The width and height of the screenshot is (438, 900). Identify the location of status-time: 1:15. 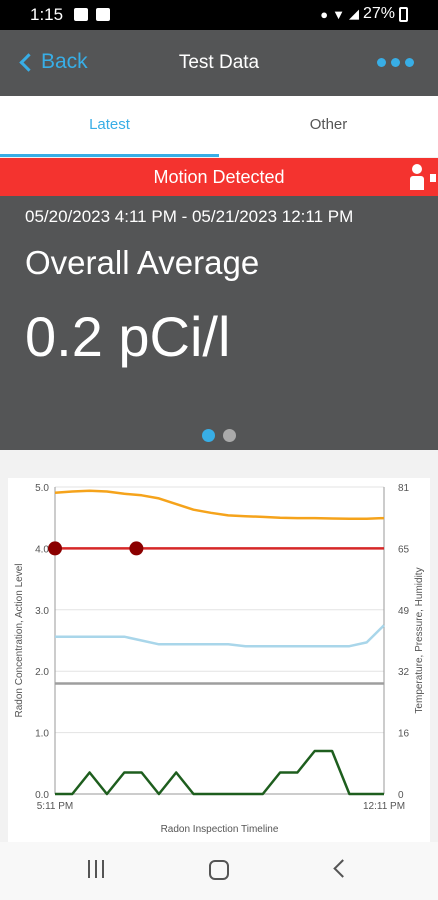
(47, 14).